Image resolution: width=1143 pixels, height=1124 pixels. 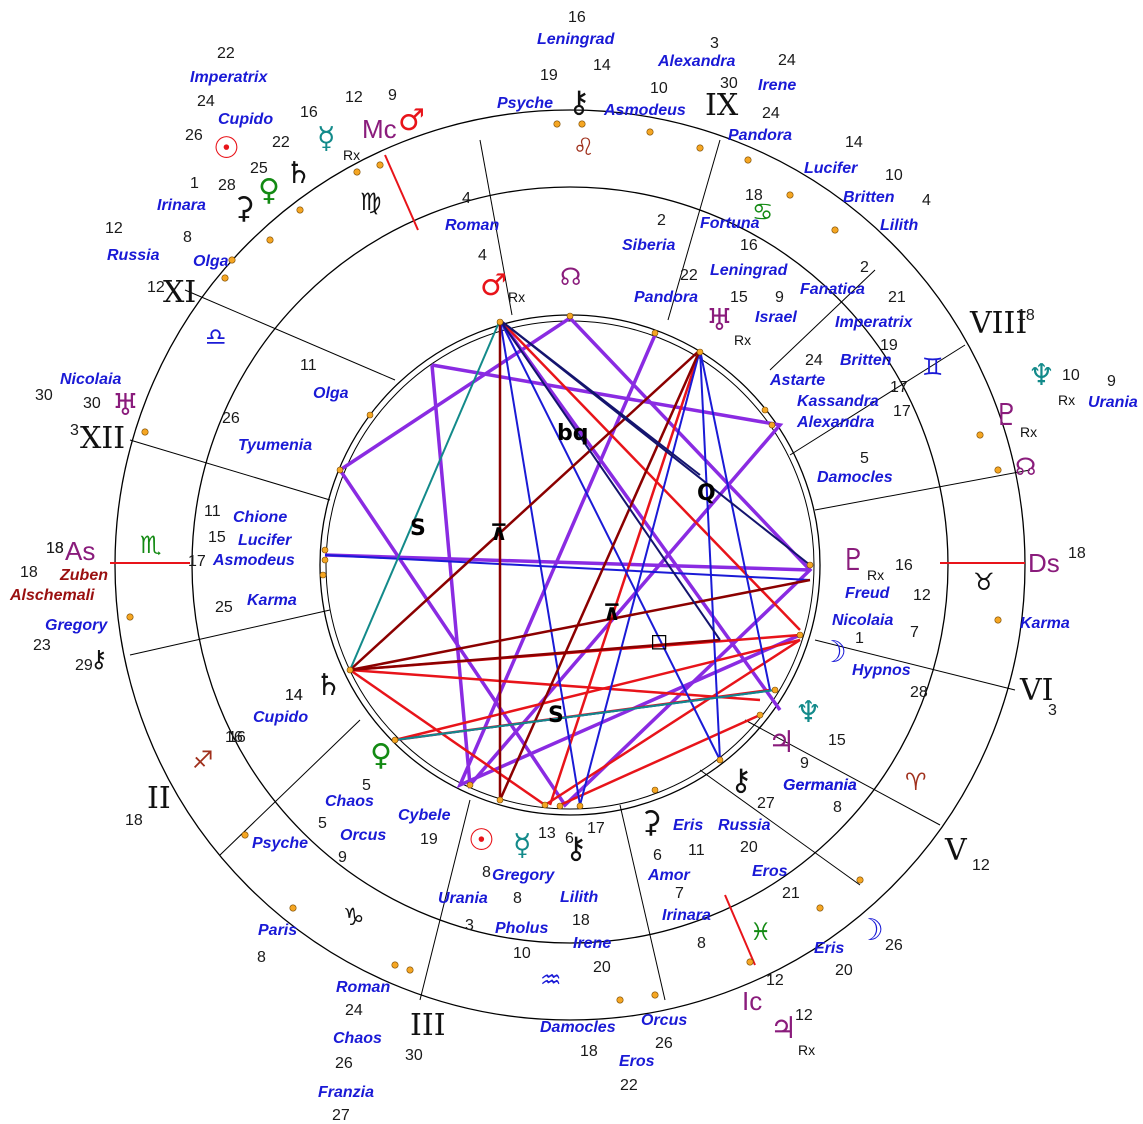 What do you see at coordinates (744, 825) in the screenshot?
I see `inner-label-russia: Russia` at bounding box center [744, 825].